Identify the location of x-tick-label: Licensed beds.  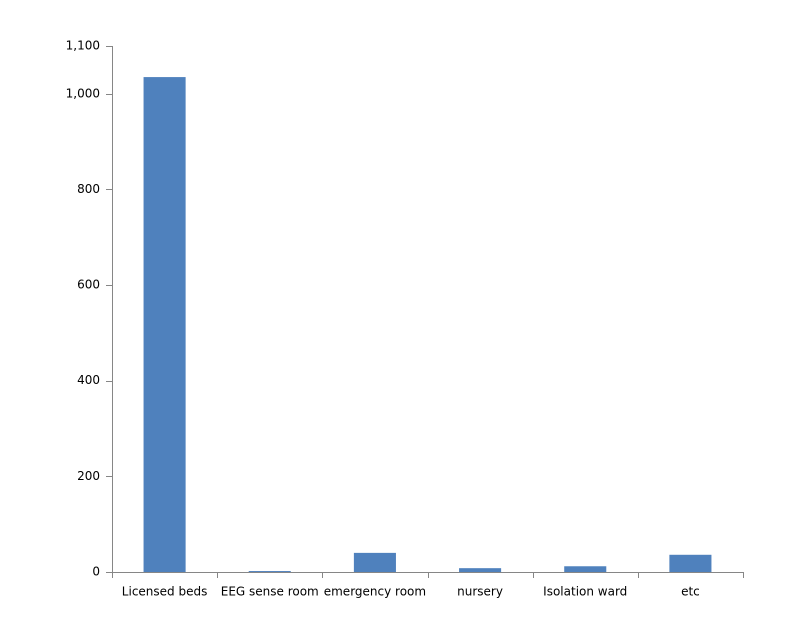
(165, 592).